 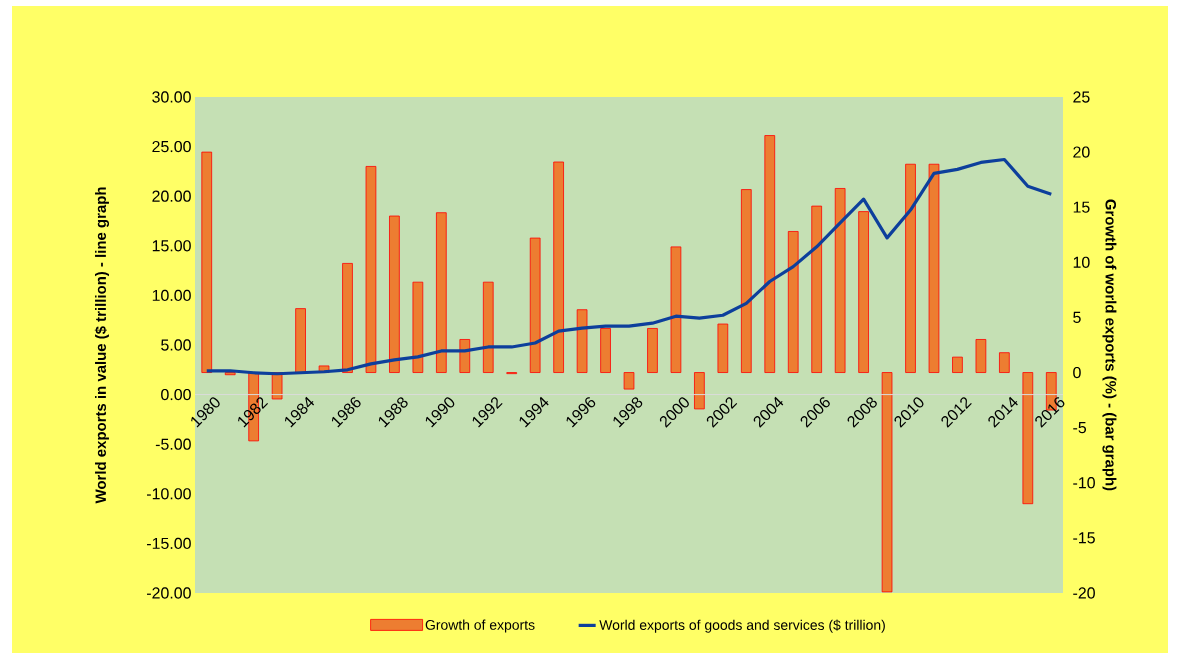 I want to click on y-axis-title: World exports in value ($ trillion) - line graph, so click(x=102, y=345).